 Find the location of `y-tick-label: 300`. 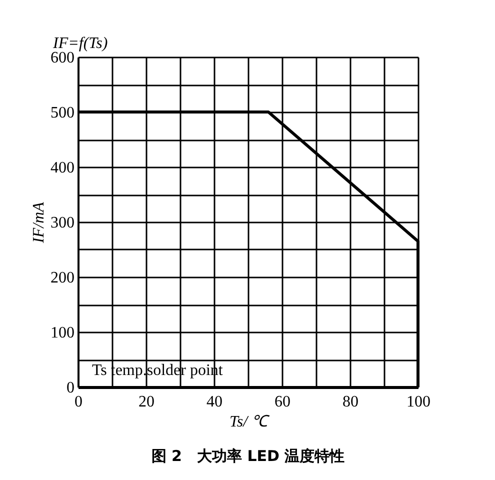

y-tick-label: 300 is located at coordinates (62, 223).